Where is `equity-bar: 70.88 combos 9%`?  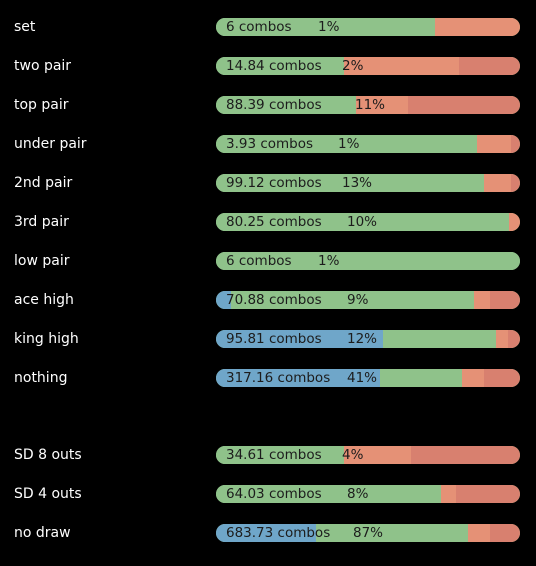 equity-bar: 70.88 combos 9% is located at coordinates (368, 300).